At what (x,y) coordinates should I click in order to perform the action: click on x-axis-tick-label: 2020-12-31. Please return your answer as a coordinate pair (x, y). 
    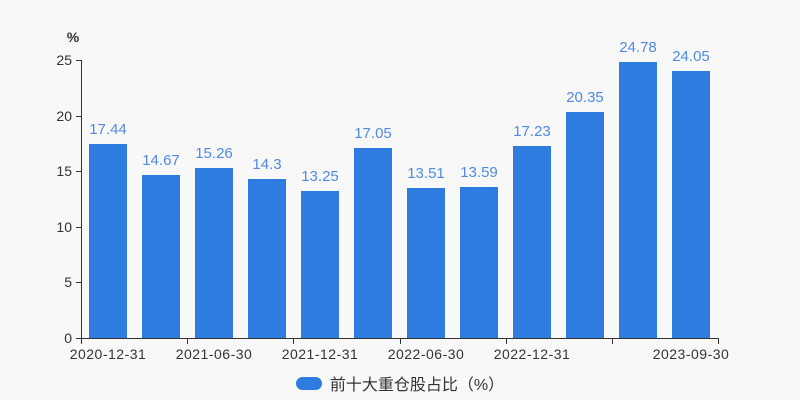
    Looking at the image, I should click on (108, 354).